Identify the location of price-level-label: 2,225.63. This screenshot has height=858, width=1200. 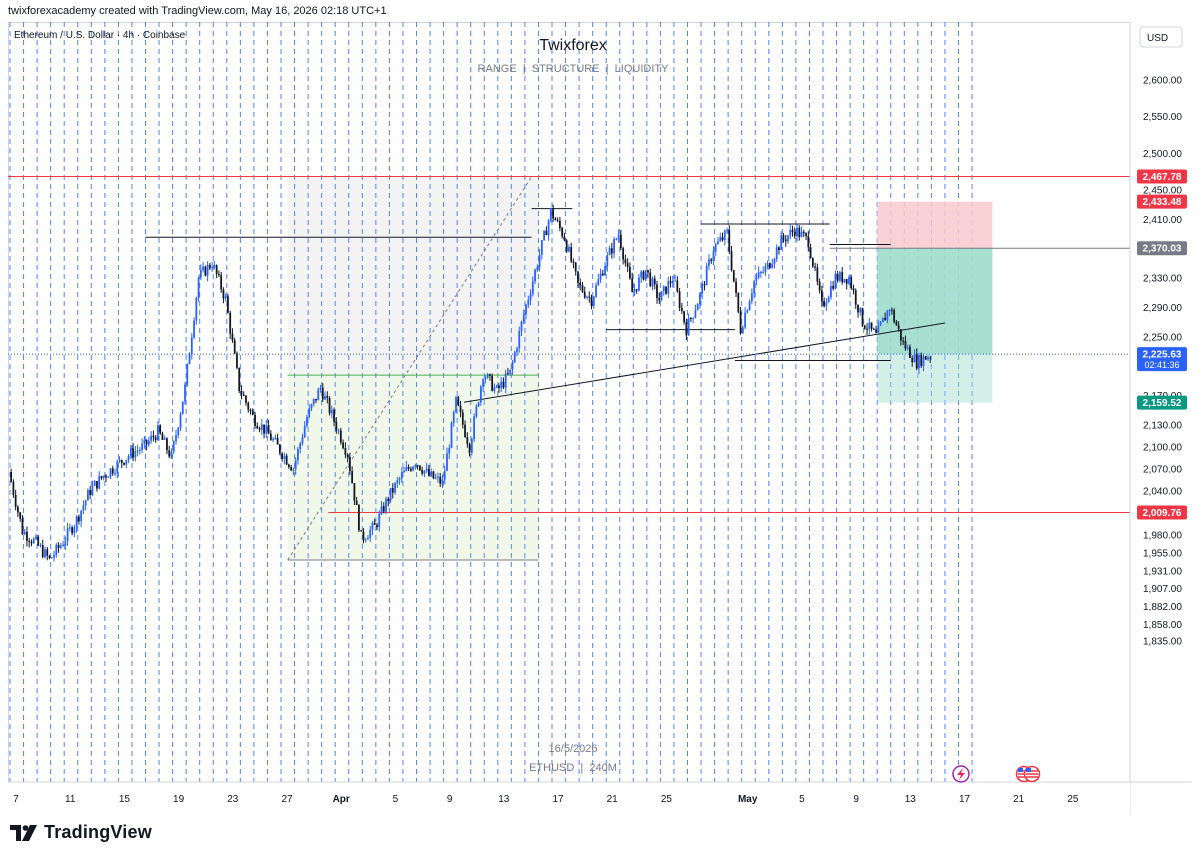
(1162, 355).